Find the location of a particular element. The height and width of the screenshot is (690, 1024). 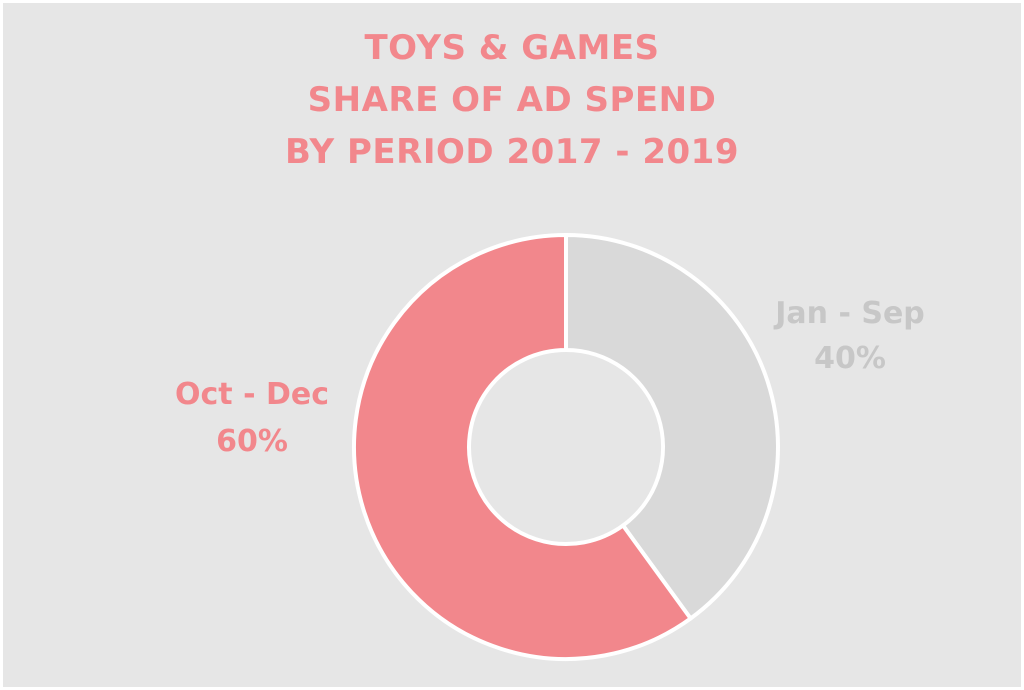

chart-title-line-3: BY PERIOD 2017 - 2019 is located at coordinates (512, 152).